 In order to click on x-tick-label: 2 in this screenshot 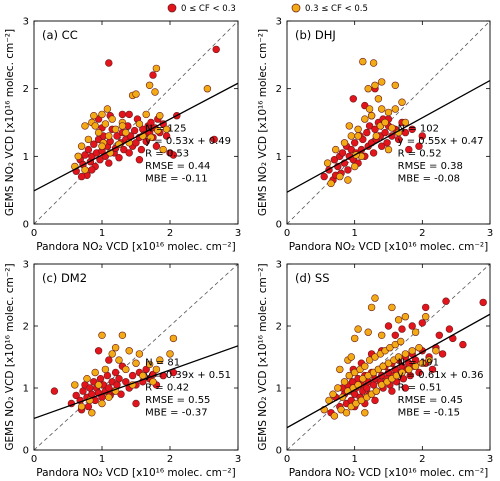, I will do `click(422, 459)`.